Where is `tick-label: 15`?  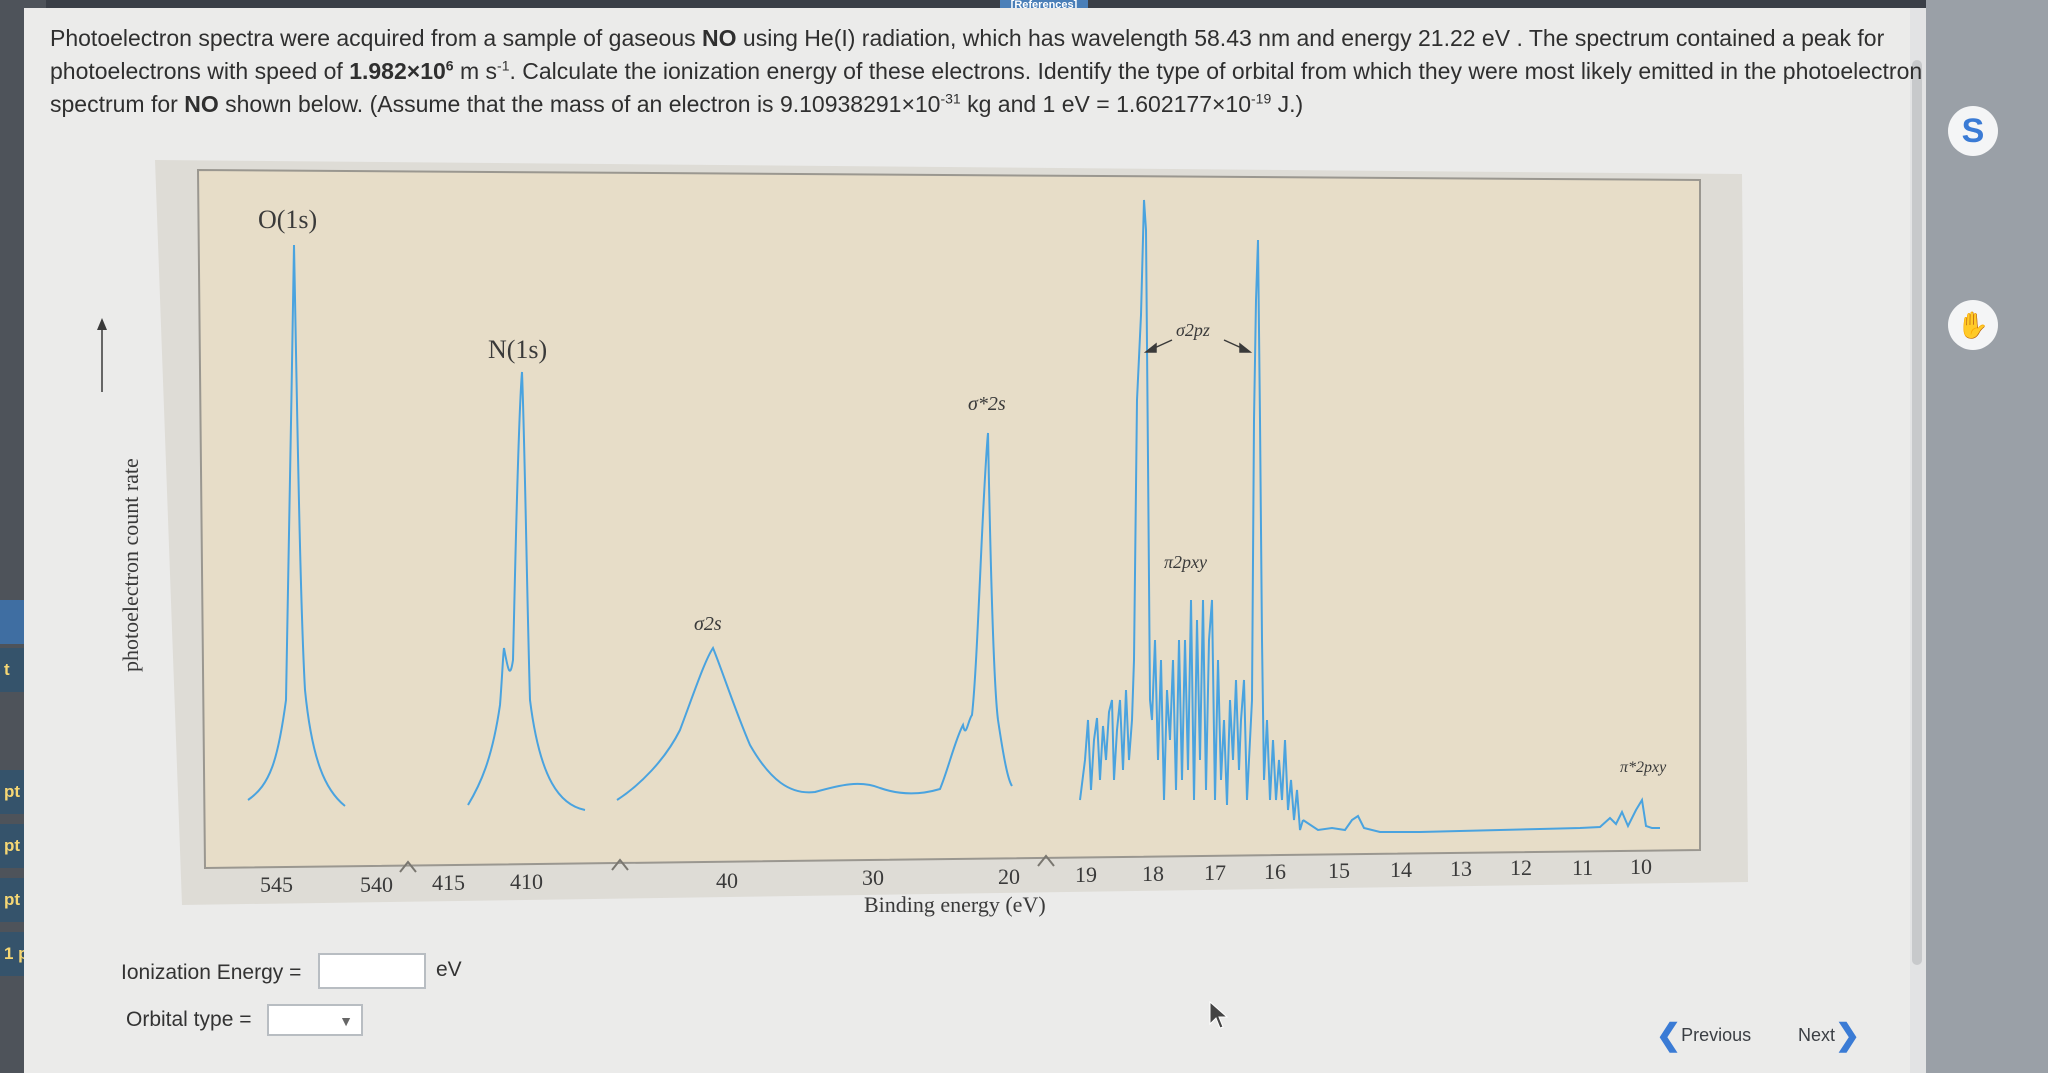 tick-label: 15 is located at coordinates (1339, 870).